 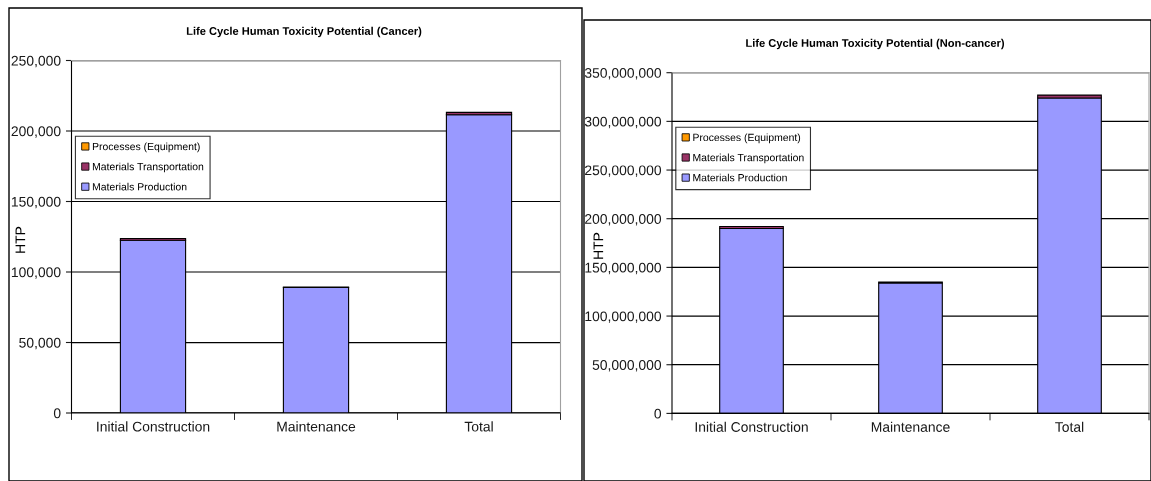 I want to click on y-tick-label: 250,000,000, so click(x=623, y=171).